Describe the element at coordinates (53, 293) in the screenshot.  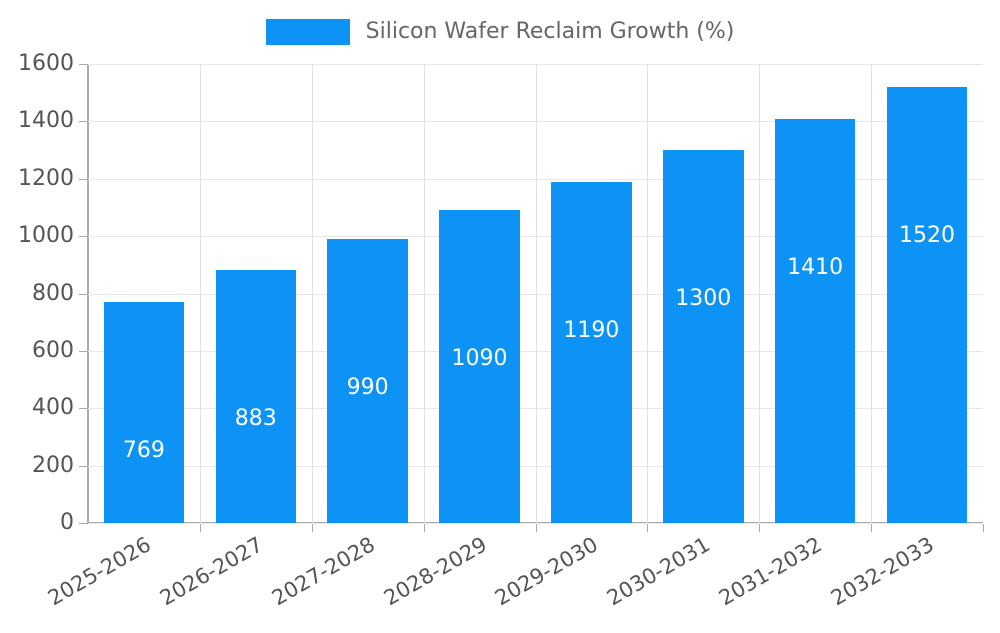
I see `y-axis-tick-label: 800` at that location.